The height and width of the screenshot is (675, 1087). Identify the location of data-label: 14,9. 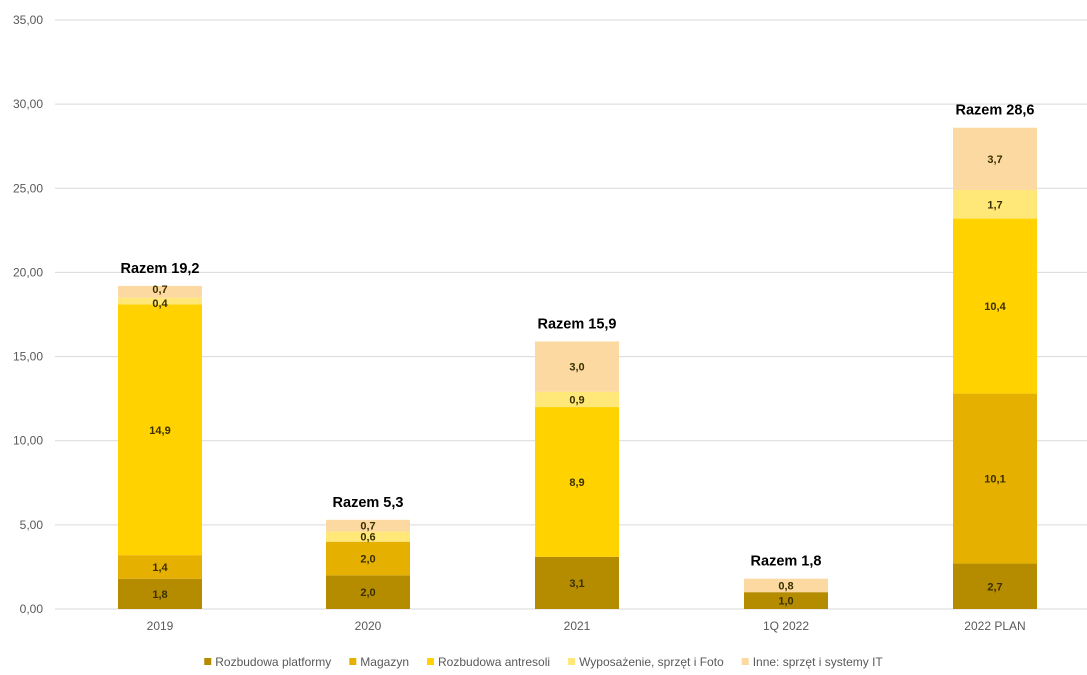
(159, 431).